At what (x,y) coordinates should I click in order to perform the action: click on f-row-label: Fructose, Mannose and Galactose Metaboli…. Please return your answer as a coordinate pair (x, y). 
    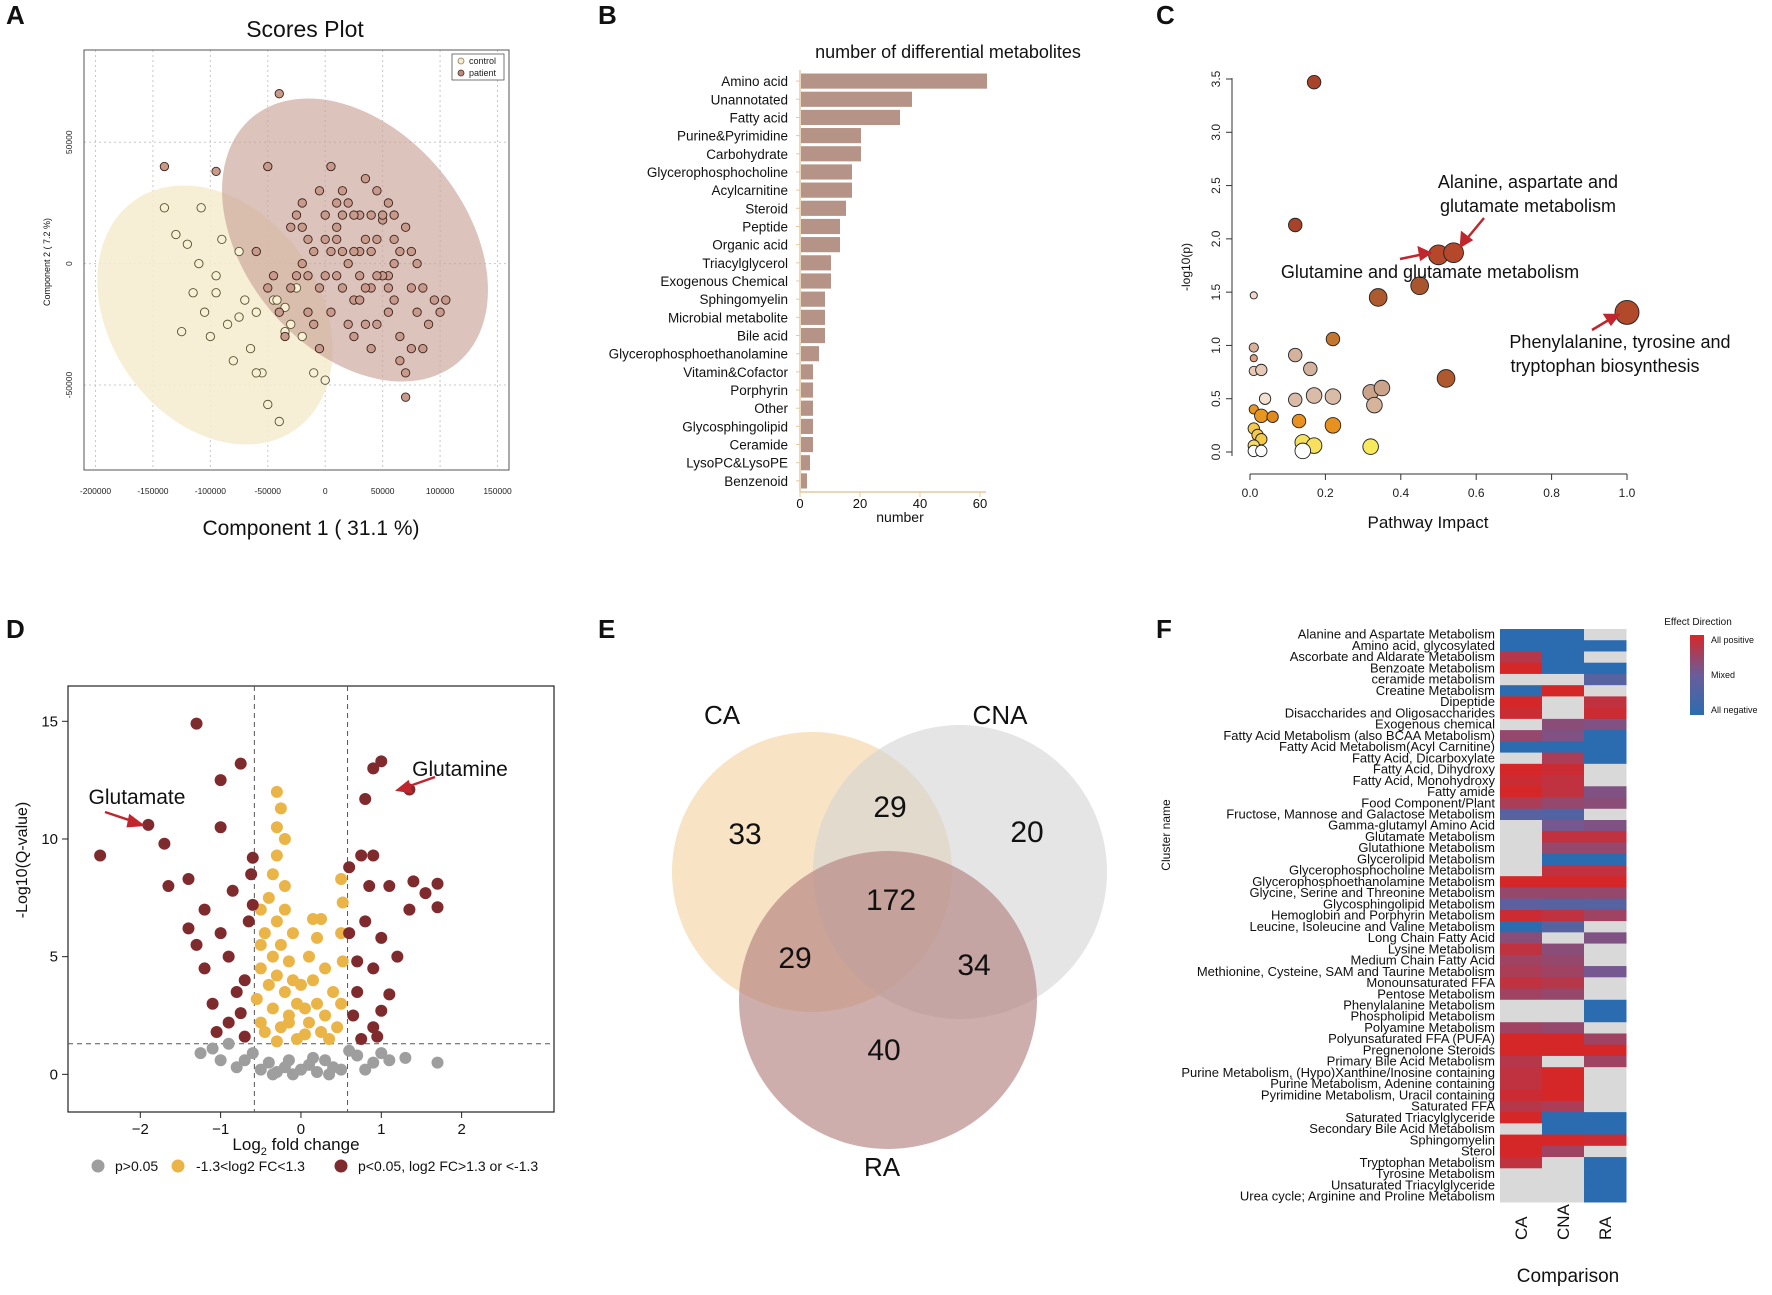
    Looking at the image, I should click on (1360, 814).